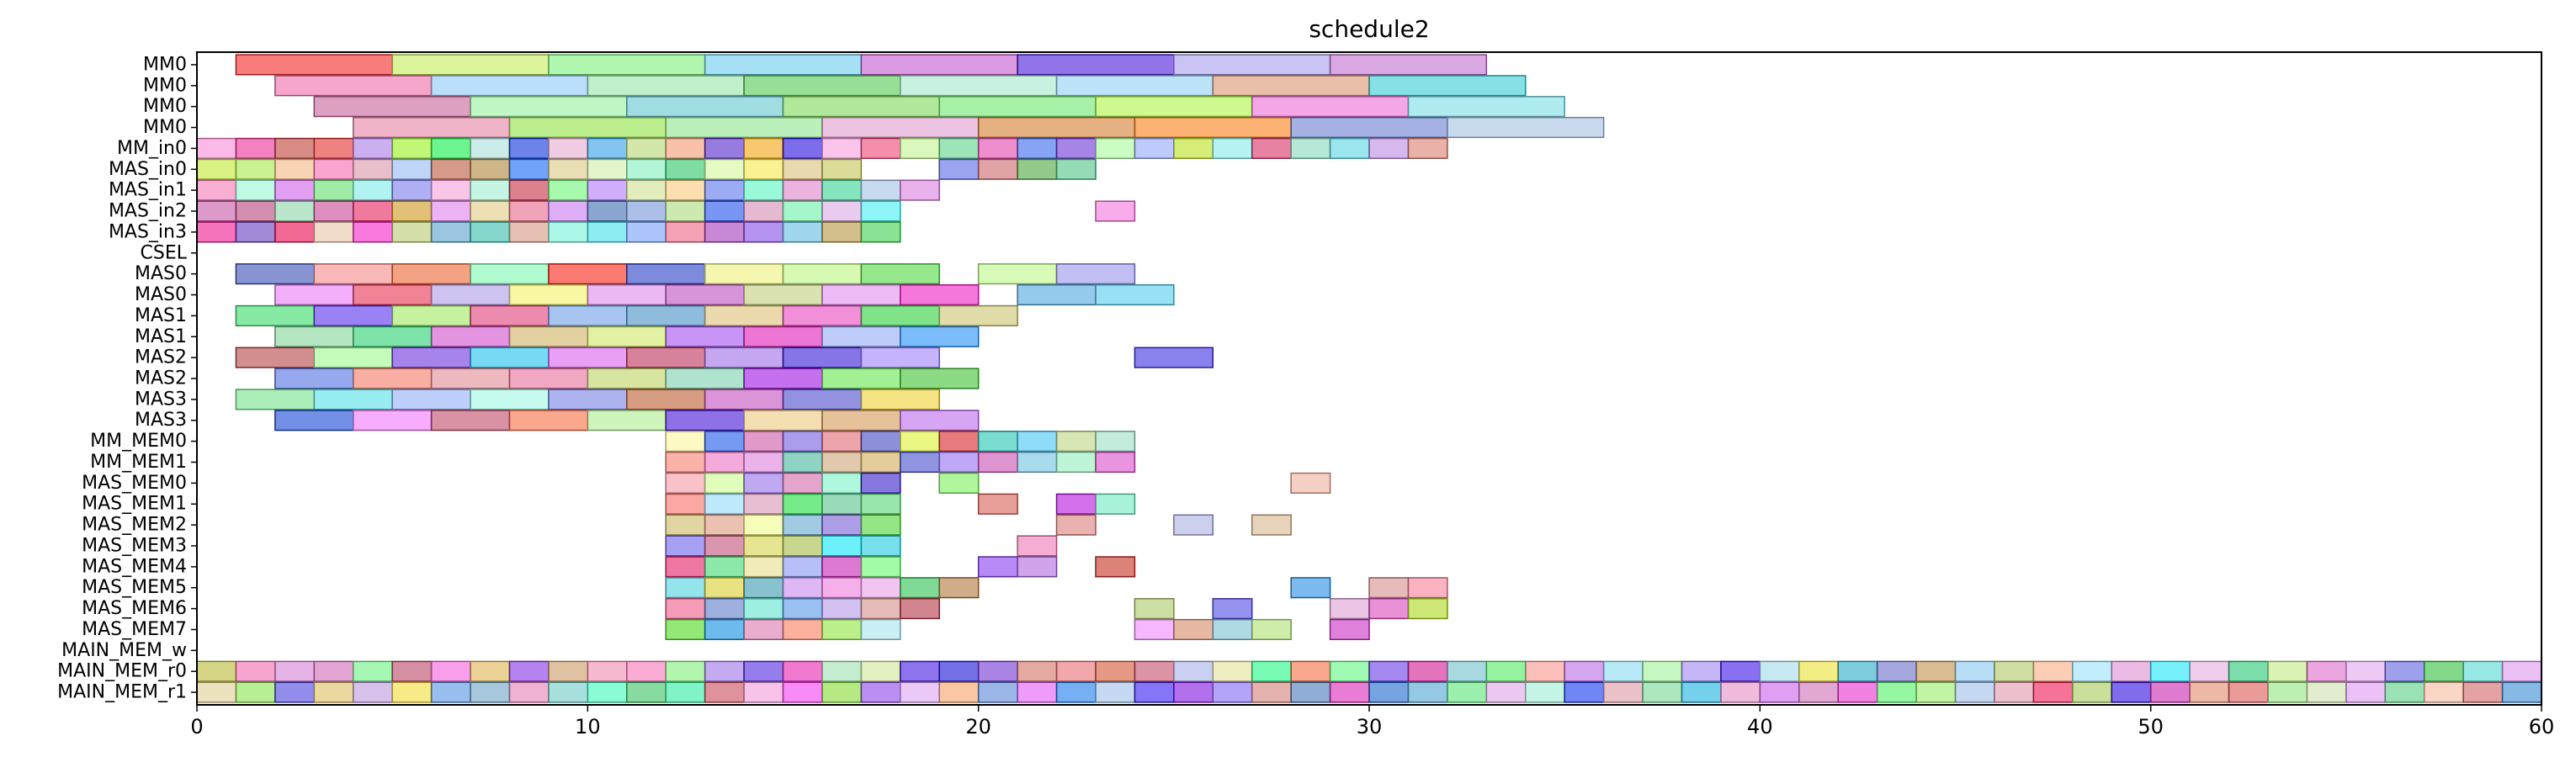  What do you see at coordinates (161, 336) in the screenshot?
I see `row-label: MAS1` at bounding box center [161, 336].